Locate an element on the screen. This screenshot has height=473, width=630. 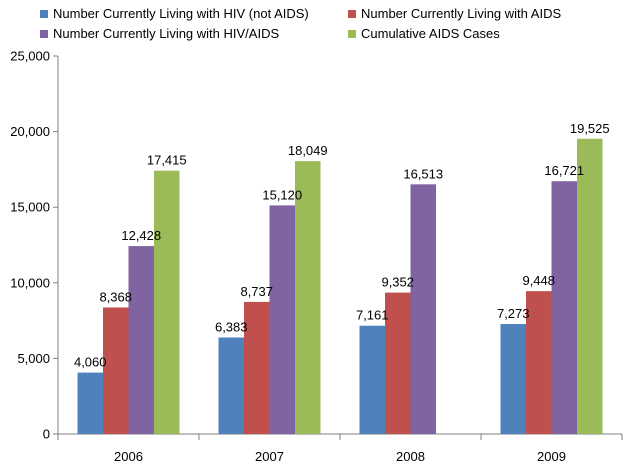
data-label: 15,120 is located at coordinates (282, 194).